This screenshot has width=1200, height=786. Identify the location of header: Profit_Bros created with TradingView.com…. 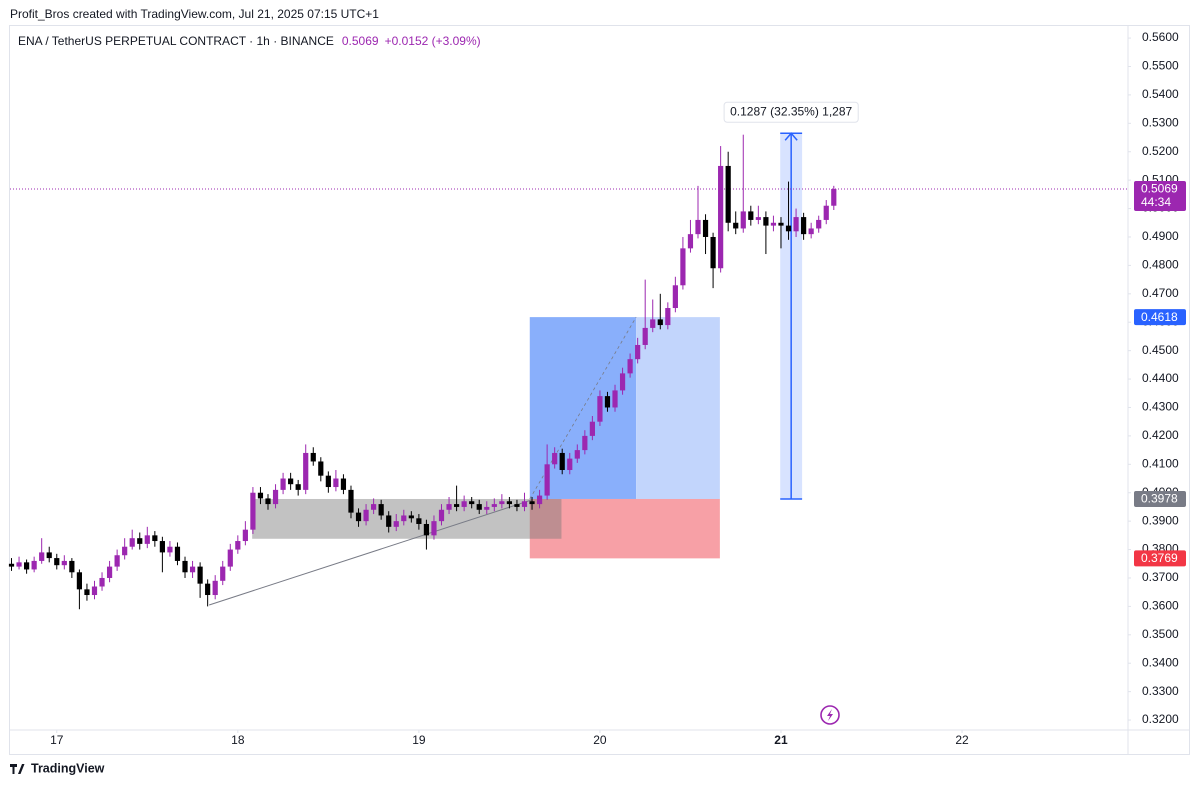
(194, 14).